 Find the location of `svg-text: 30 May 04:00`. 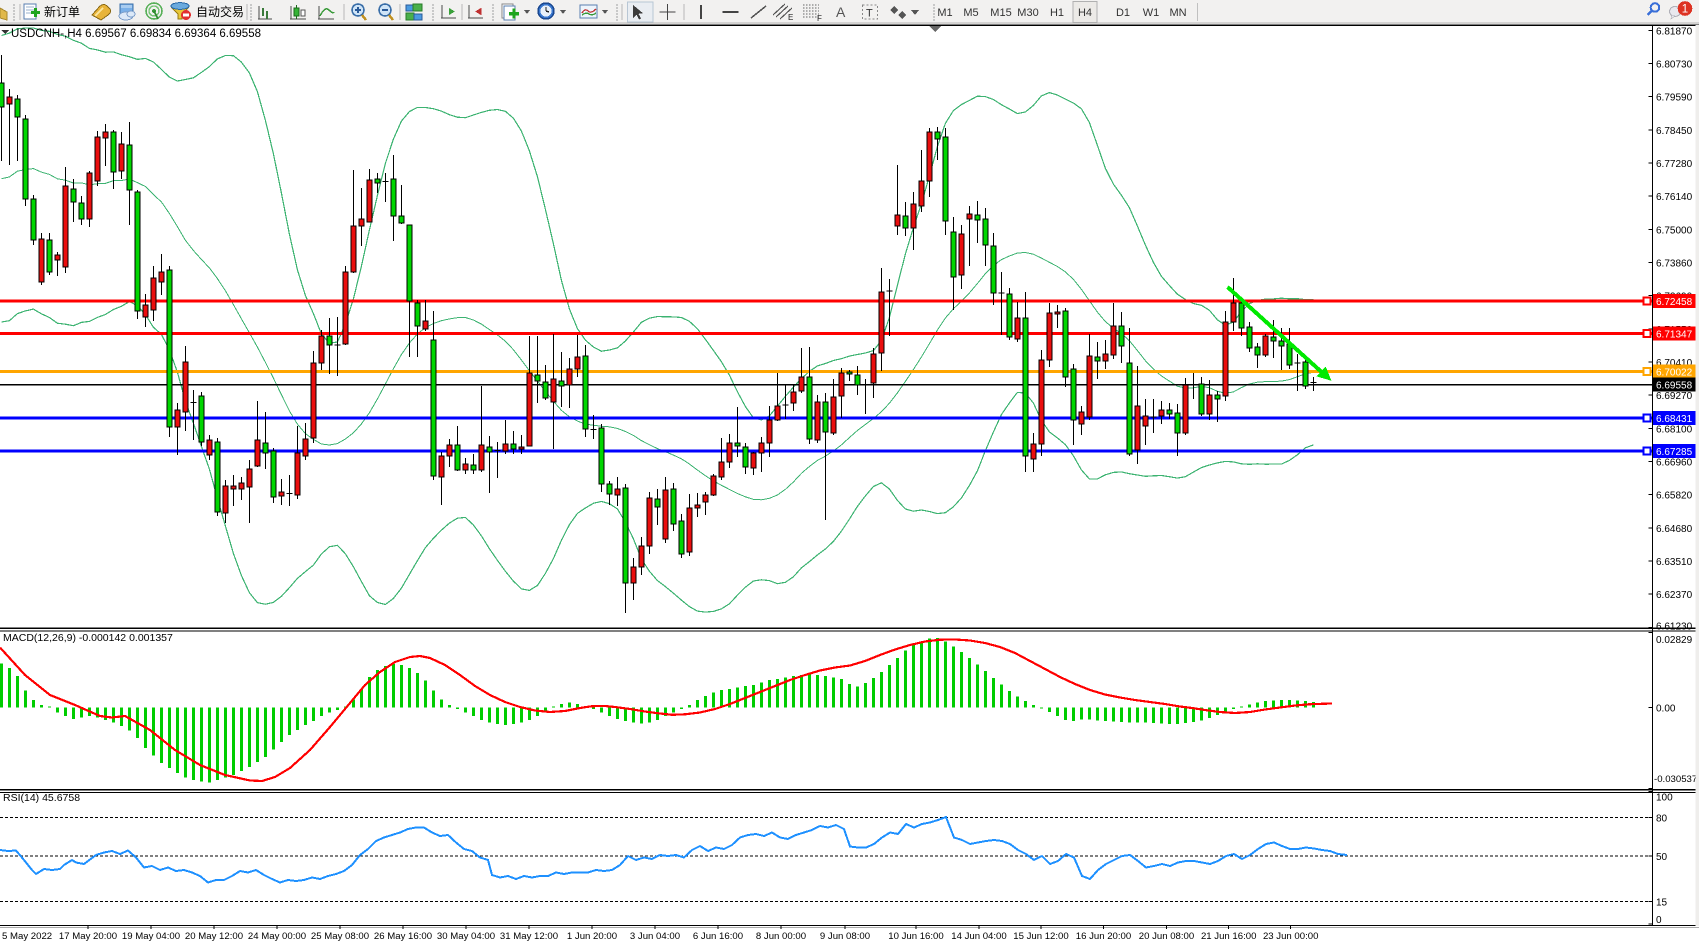

svg-text: 30 May 04:00 is located at coordinates (466, 936).